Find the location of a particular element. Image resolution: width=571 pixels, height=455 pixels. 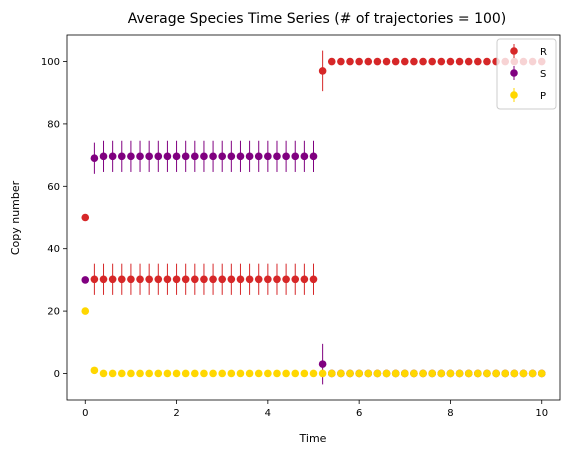

y-tick-label: 100 is located at coordinates (50, 62).